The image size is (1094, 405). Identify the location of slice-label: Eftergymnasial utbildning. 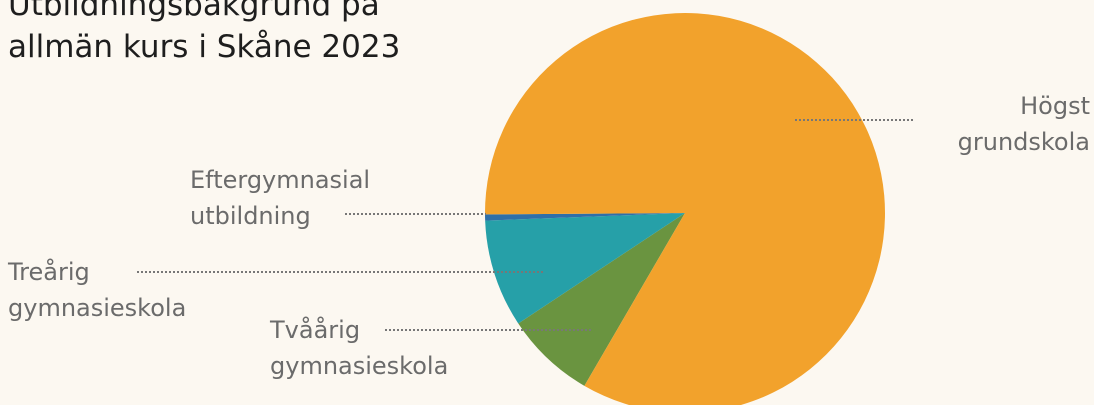
(280, 198).